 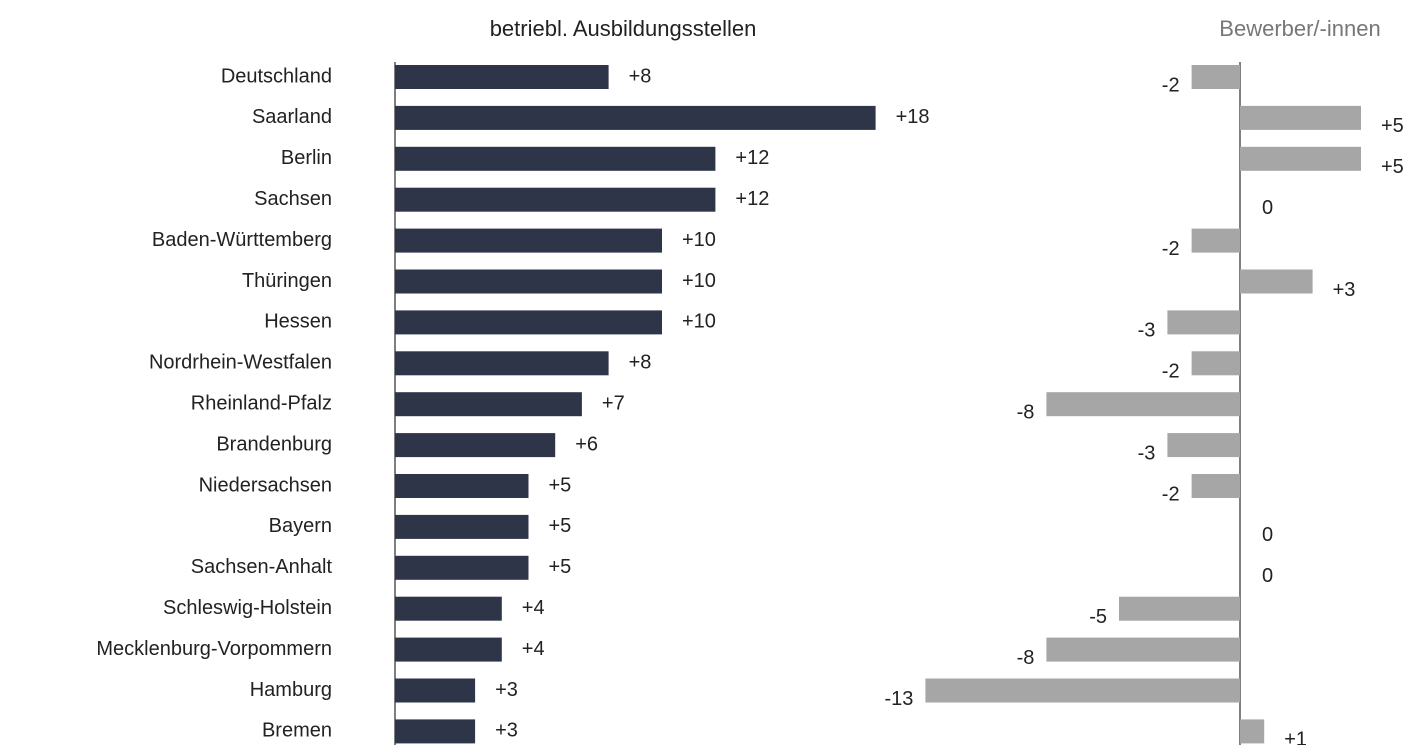 What do you see at coordinates (262, 567) in the screenshot?
I see `category-label: Sachsen-Anhalt` at bounding box center [262, 567].